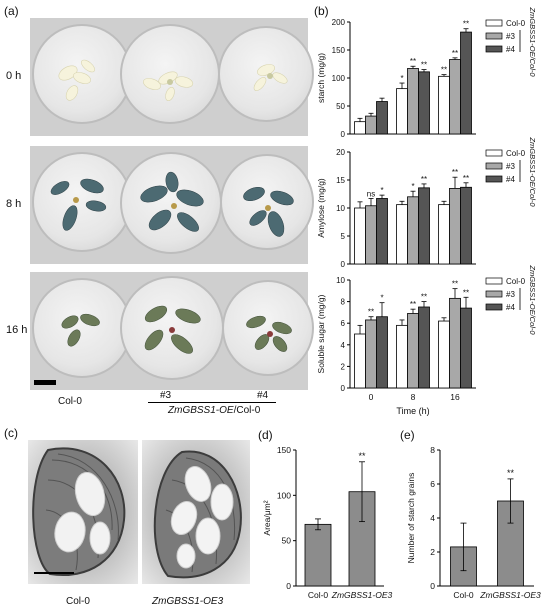  I want to click on panel-label-c: (c), so click(11, 433).